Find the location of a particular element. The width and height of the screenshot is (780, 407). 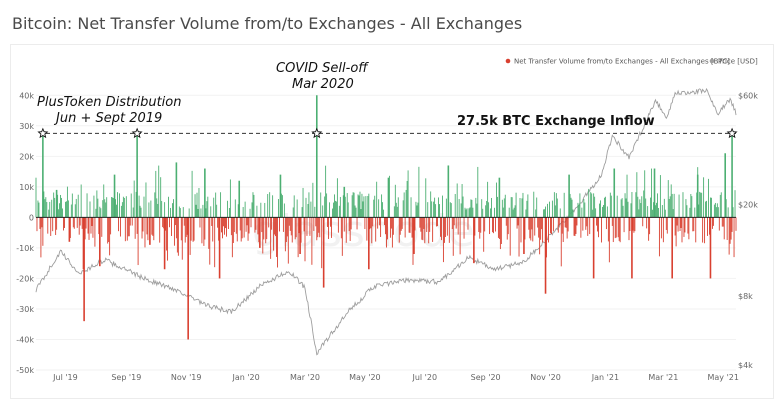

y-left-tick-label: 10k is located at coordinates (26, 187).